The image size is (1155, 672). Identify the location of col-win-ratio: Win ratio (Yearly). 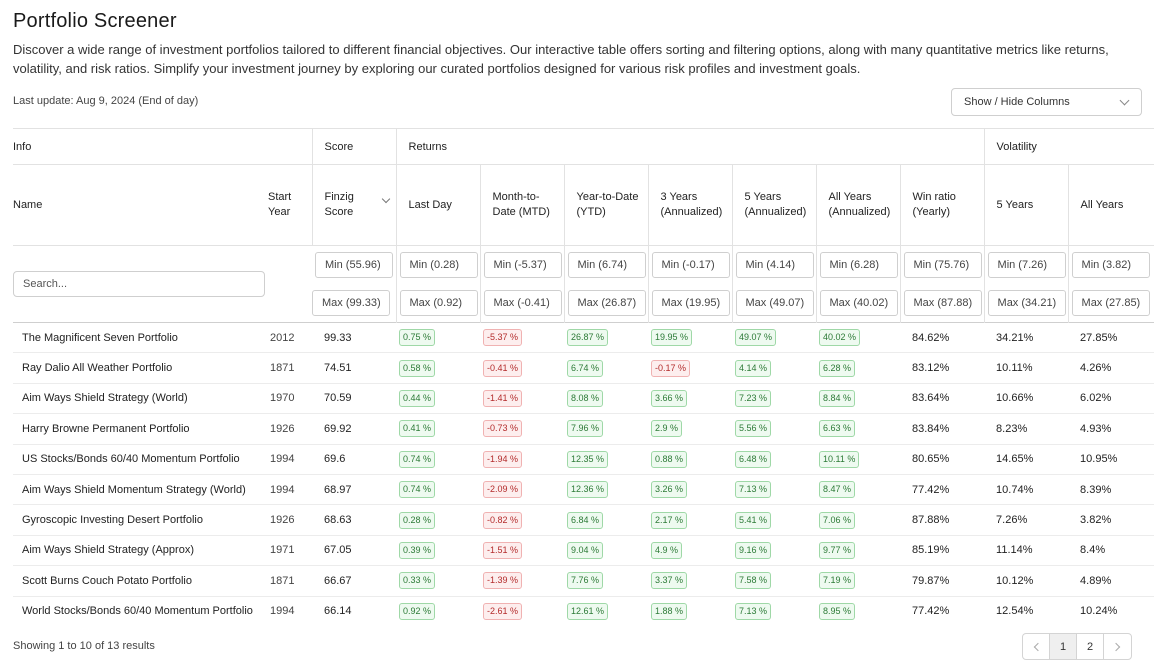
(942, 205).